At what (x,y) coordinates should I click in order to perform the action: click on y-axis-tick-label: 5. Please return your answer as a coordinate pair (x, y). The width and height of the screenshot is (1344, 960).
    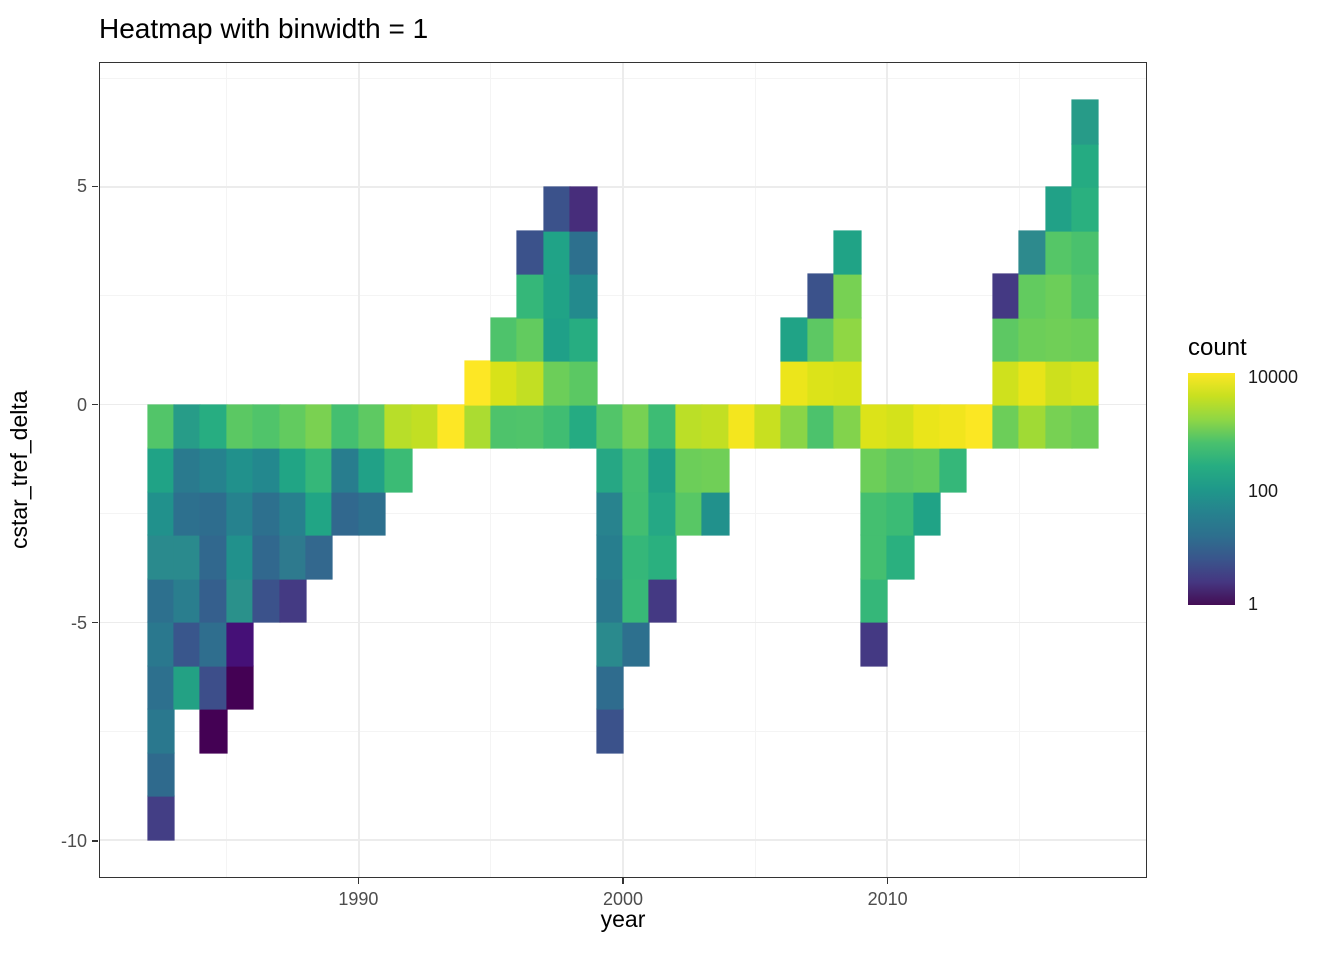
    Looking at the image, I should click on (81, 186).